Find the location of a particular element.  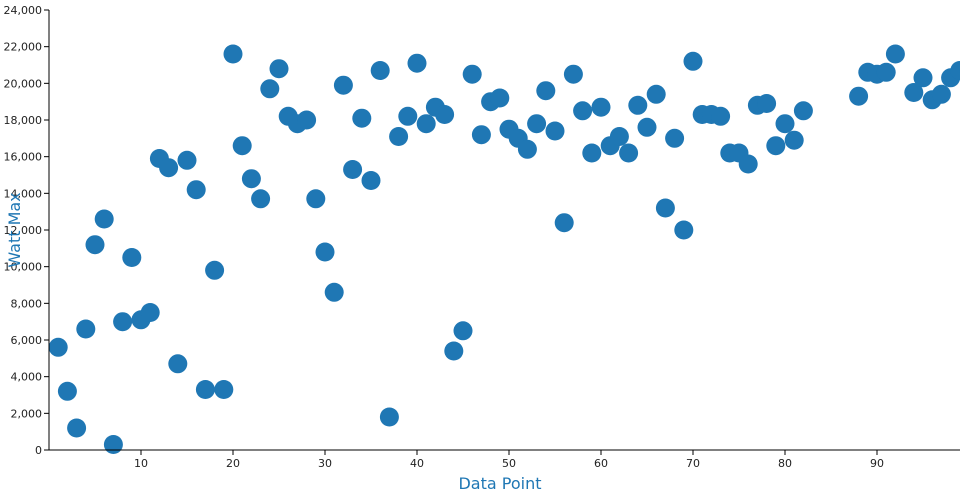

x-ticks: 10 20 30 40 50 60 70 80 90 is located at coordinates (509, 460).